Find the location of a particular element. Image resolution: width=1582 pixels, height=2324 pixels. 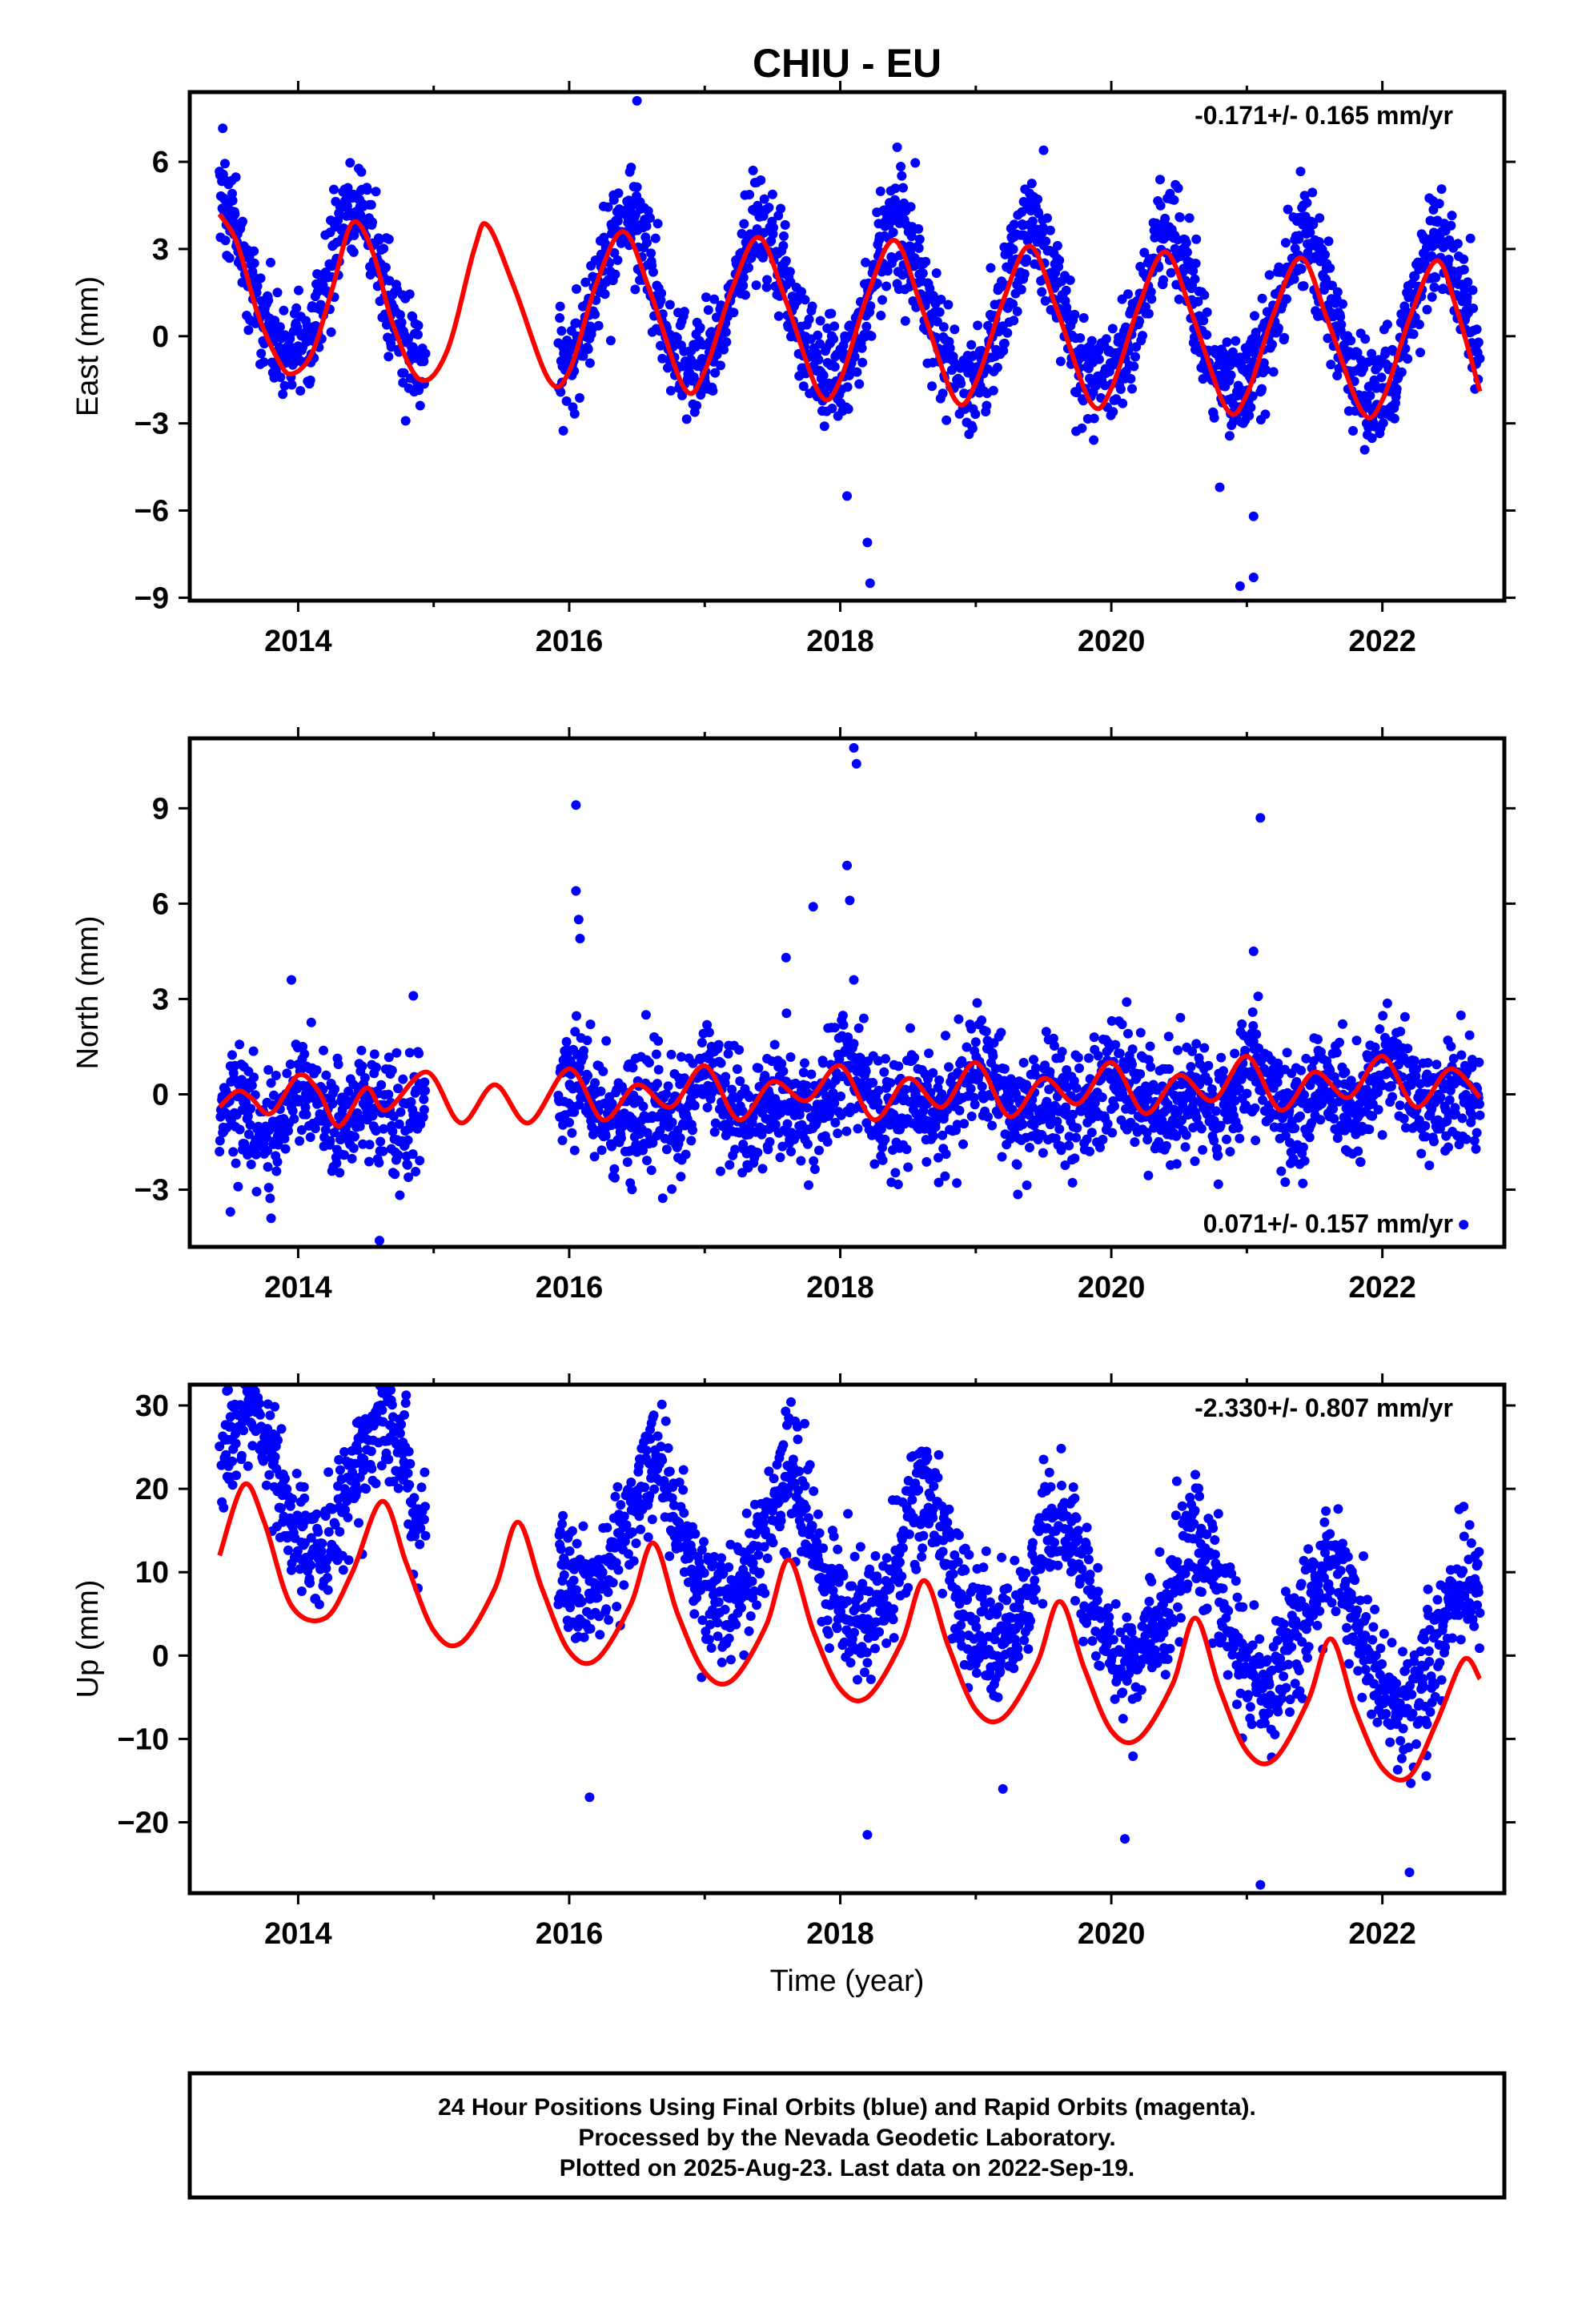

east-x-tick-label: 2016 is located at coordinates (570, 641).